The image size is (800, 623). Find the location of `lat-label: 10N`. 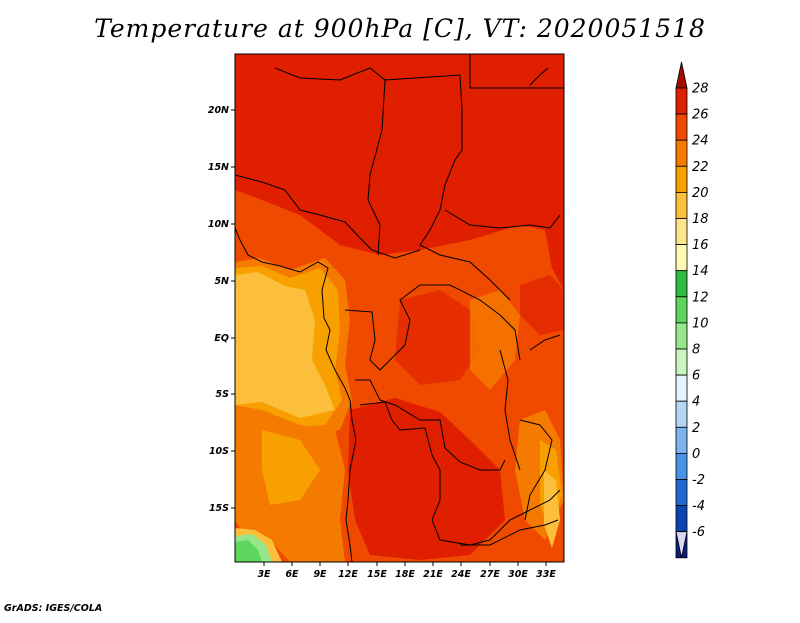

lat-label: 10N is located at coordinates (218, 224).